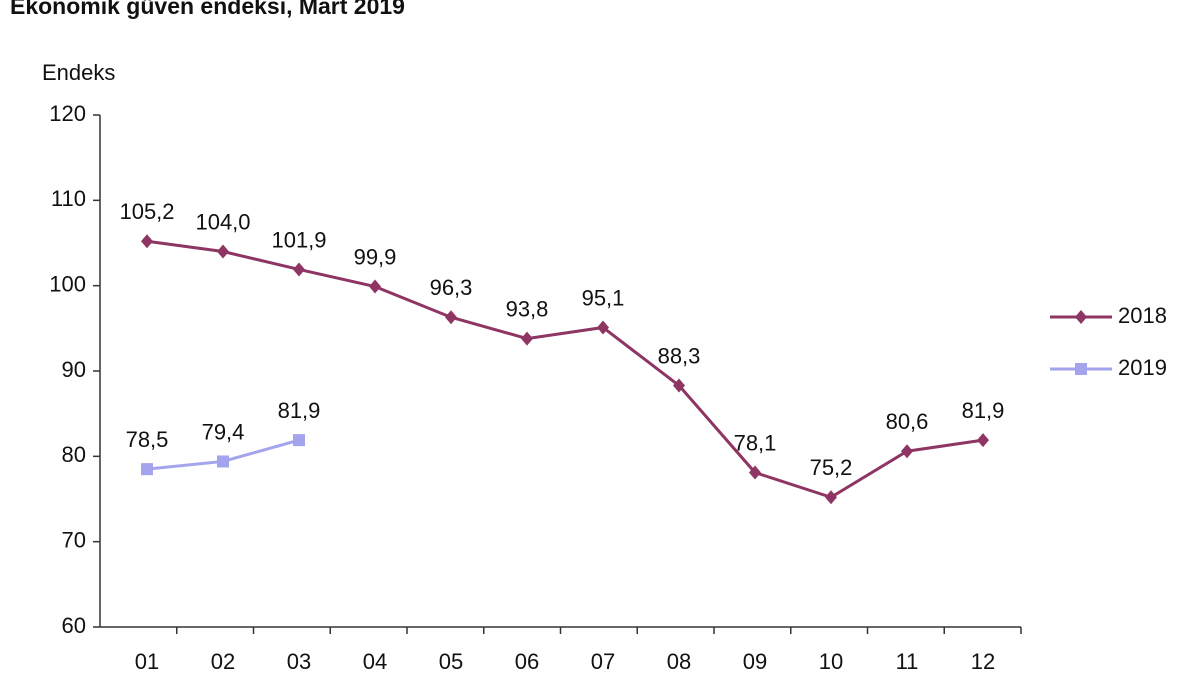 The height and width of the screenshot is (675, 1200). What do you see at coordinates (146, 211) in the screenshot?
I see `data-label: 105,2` at bounding box center [146, 211].